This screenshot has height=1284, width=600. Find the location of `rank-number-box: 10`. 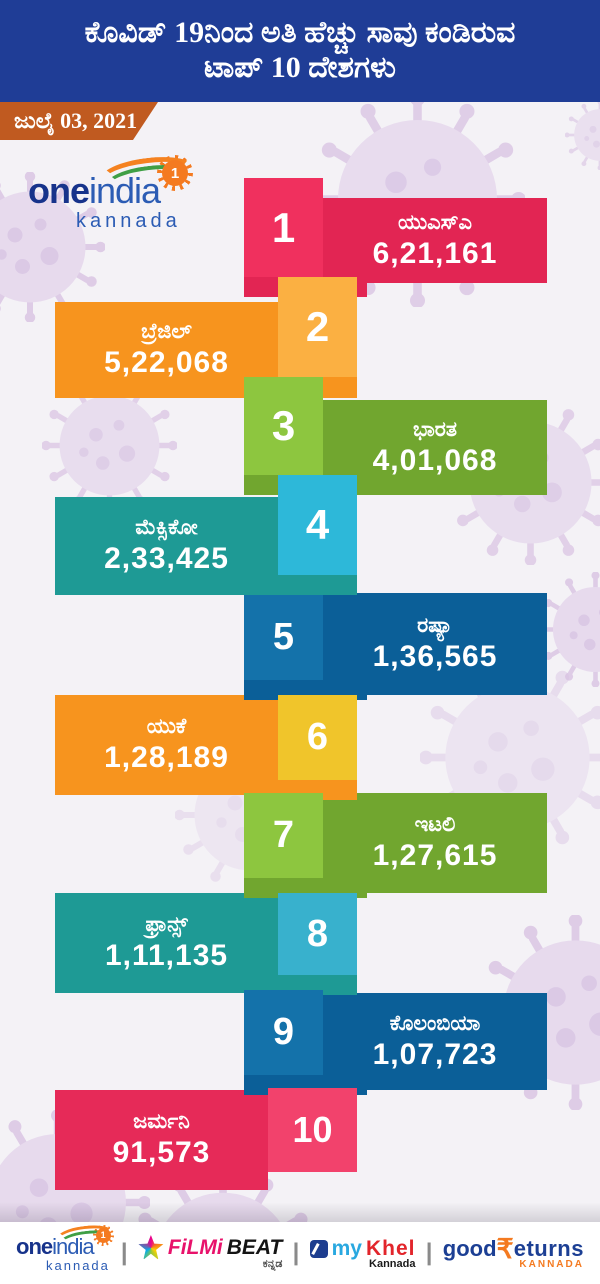

rank-number-box: 10 is located at coordinates (312, 1130).